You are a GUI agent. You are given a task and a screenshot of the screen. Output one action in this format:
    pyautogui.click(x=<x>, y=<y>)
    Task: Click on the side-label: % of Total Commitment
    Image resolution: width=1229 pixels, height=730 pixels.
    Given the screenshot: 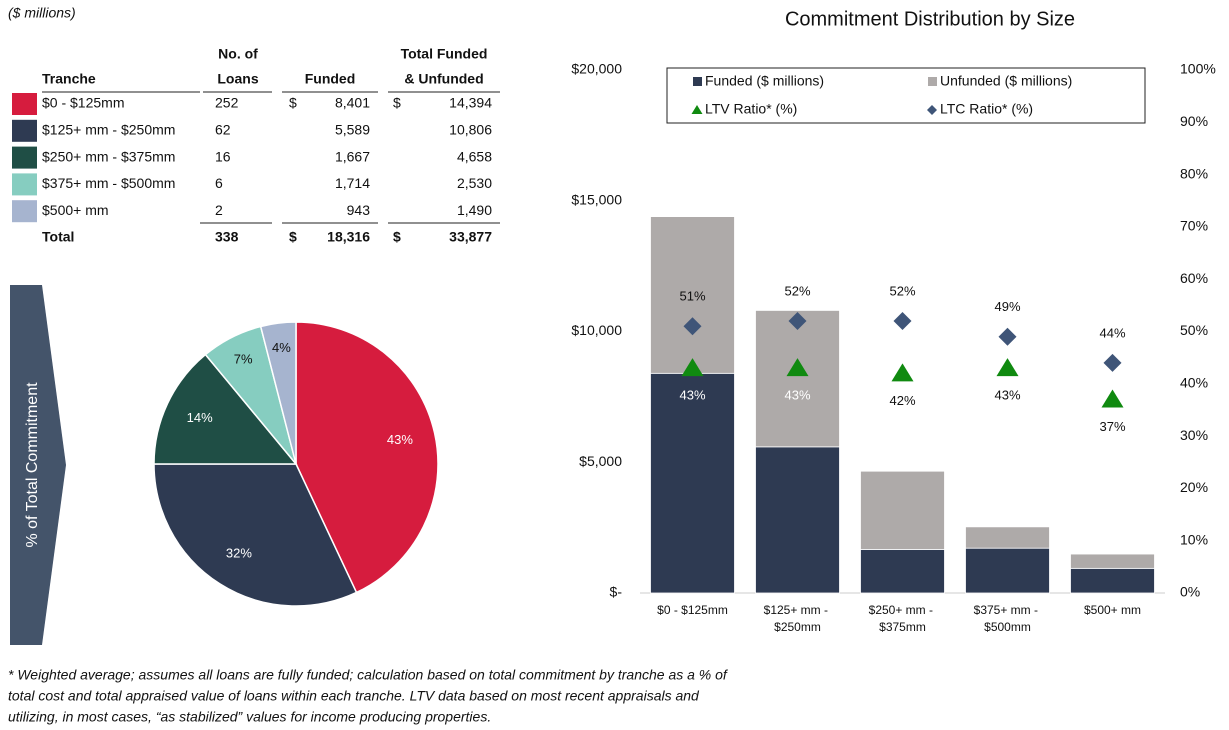 What is the action you would take?
    pyautogui.click(x=32, y=465)
    